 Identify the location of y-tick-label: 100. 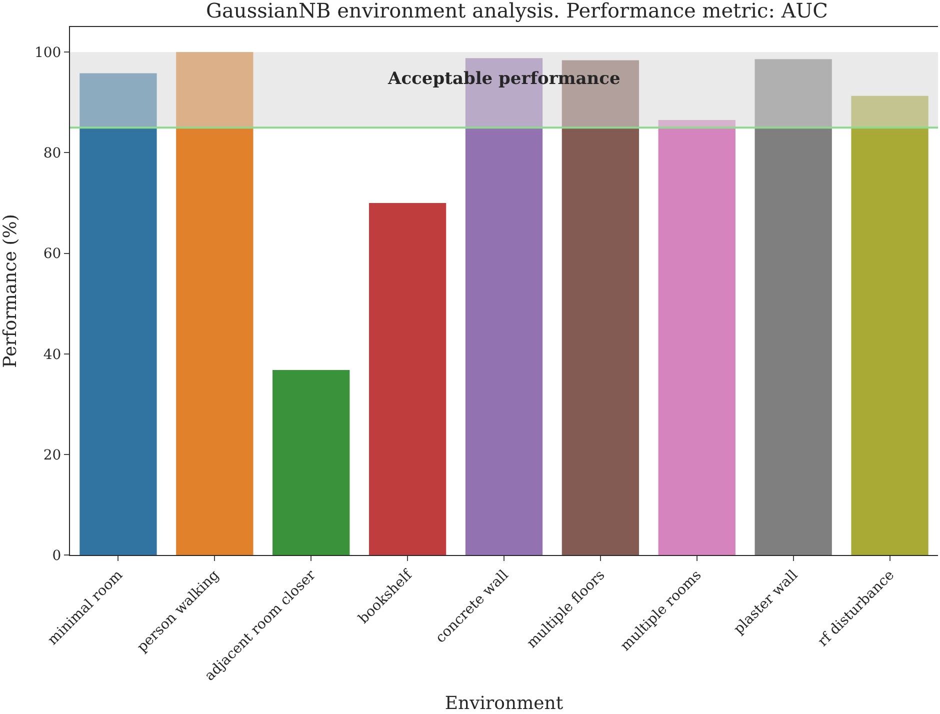
(48, 53).